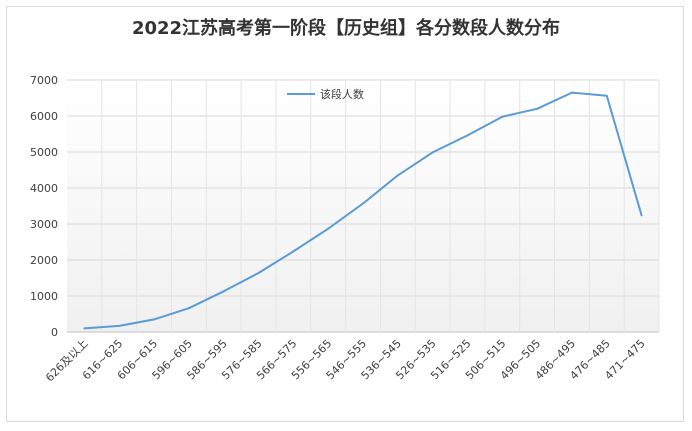  Describe the element at coordinates (44, 260) in the screenshot. I see `y-tick-label: 2000` at that location.